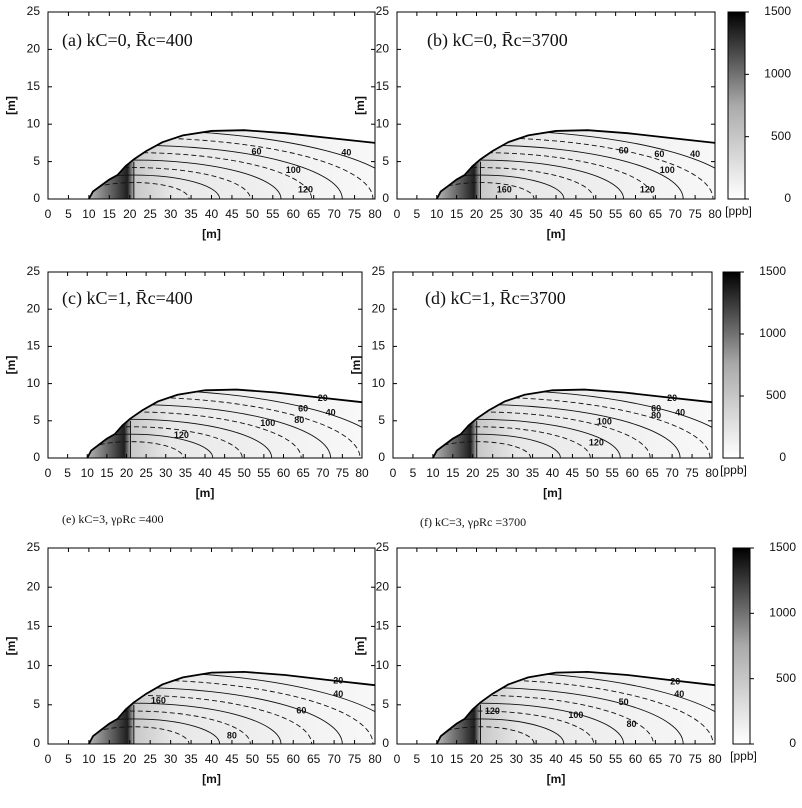 The width and height of the screenshot is (802, 808). Describe the element at coordinates (127, 298) in the screenshot. I see `panel-title: (c) kC=1, R̄c=400` at that location.